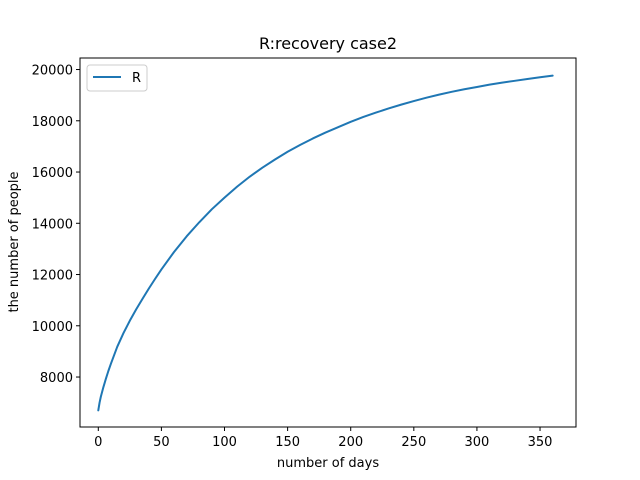 Image resolution: width=640 pixels, height=480 pixels. I want to click on y-tick-label: 10000, so click(52, 327).